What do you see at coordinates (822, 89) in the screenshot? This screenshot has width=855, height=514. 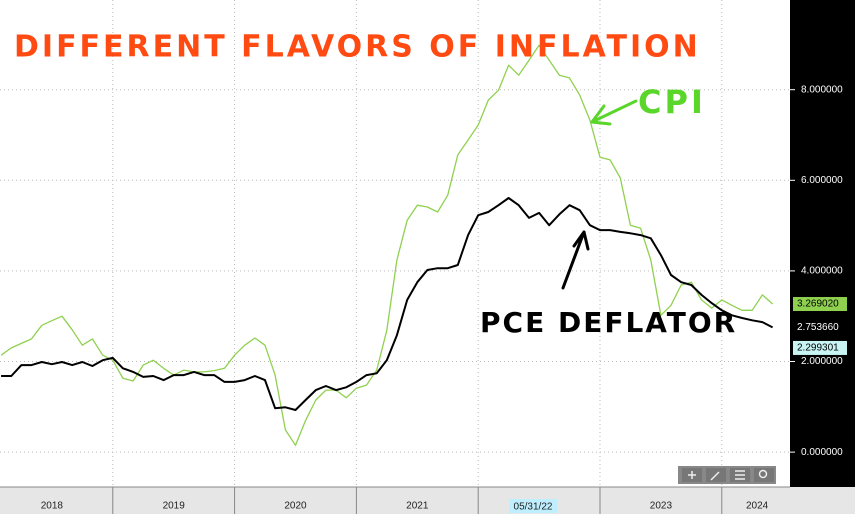 I see `y-tick-label: 8.000000` at bounding box center [822, 89].